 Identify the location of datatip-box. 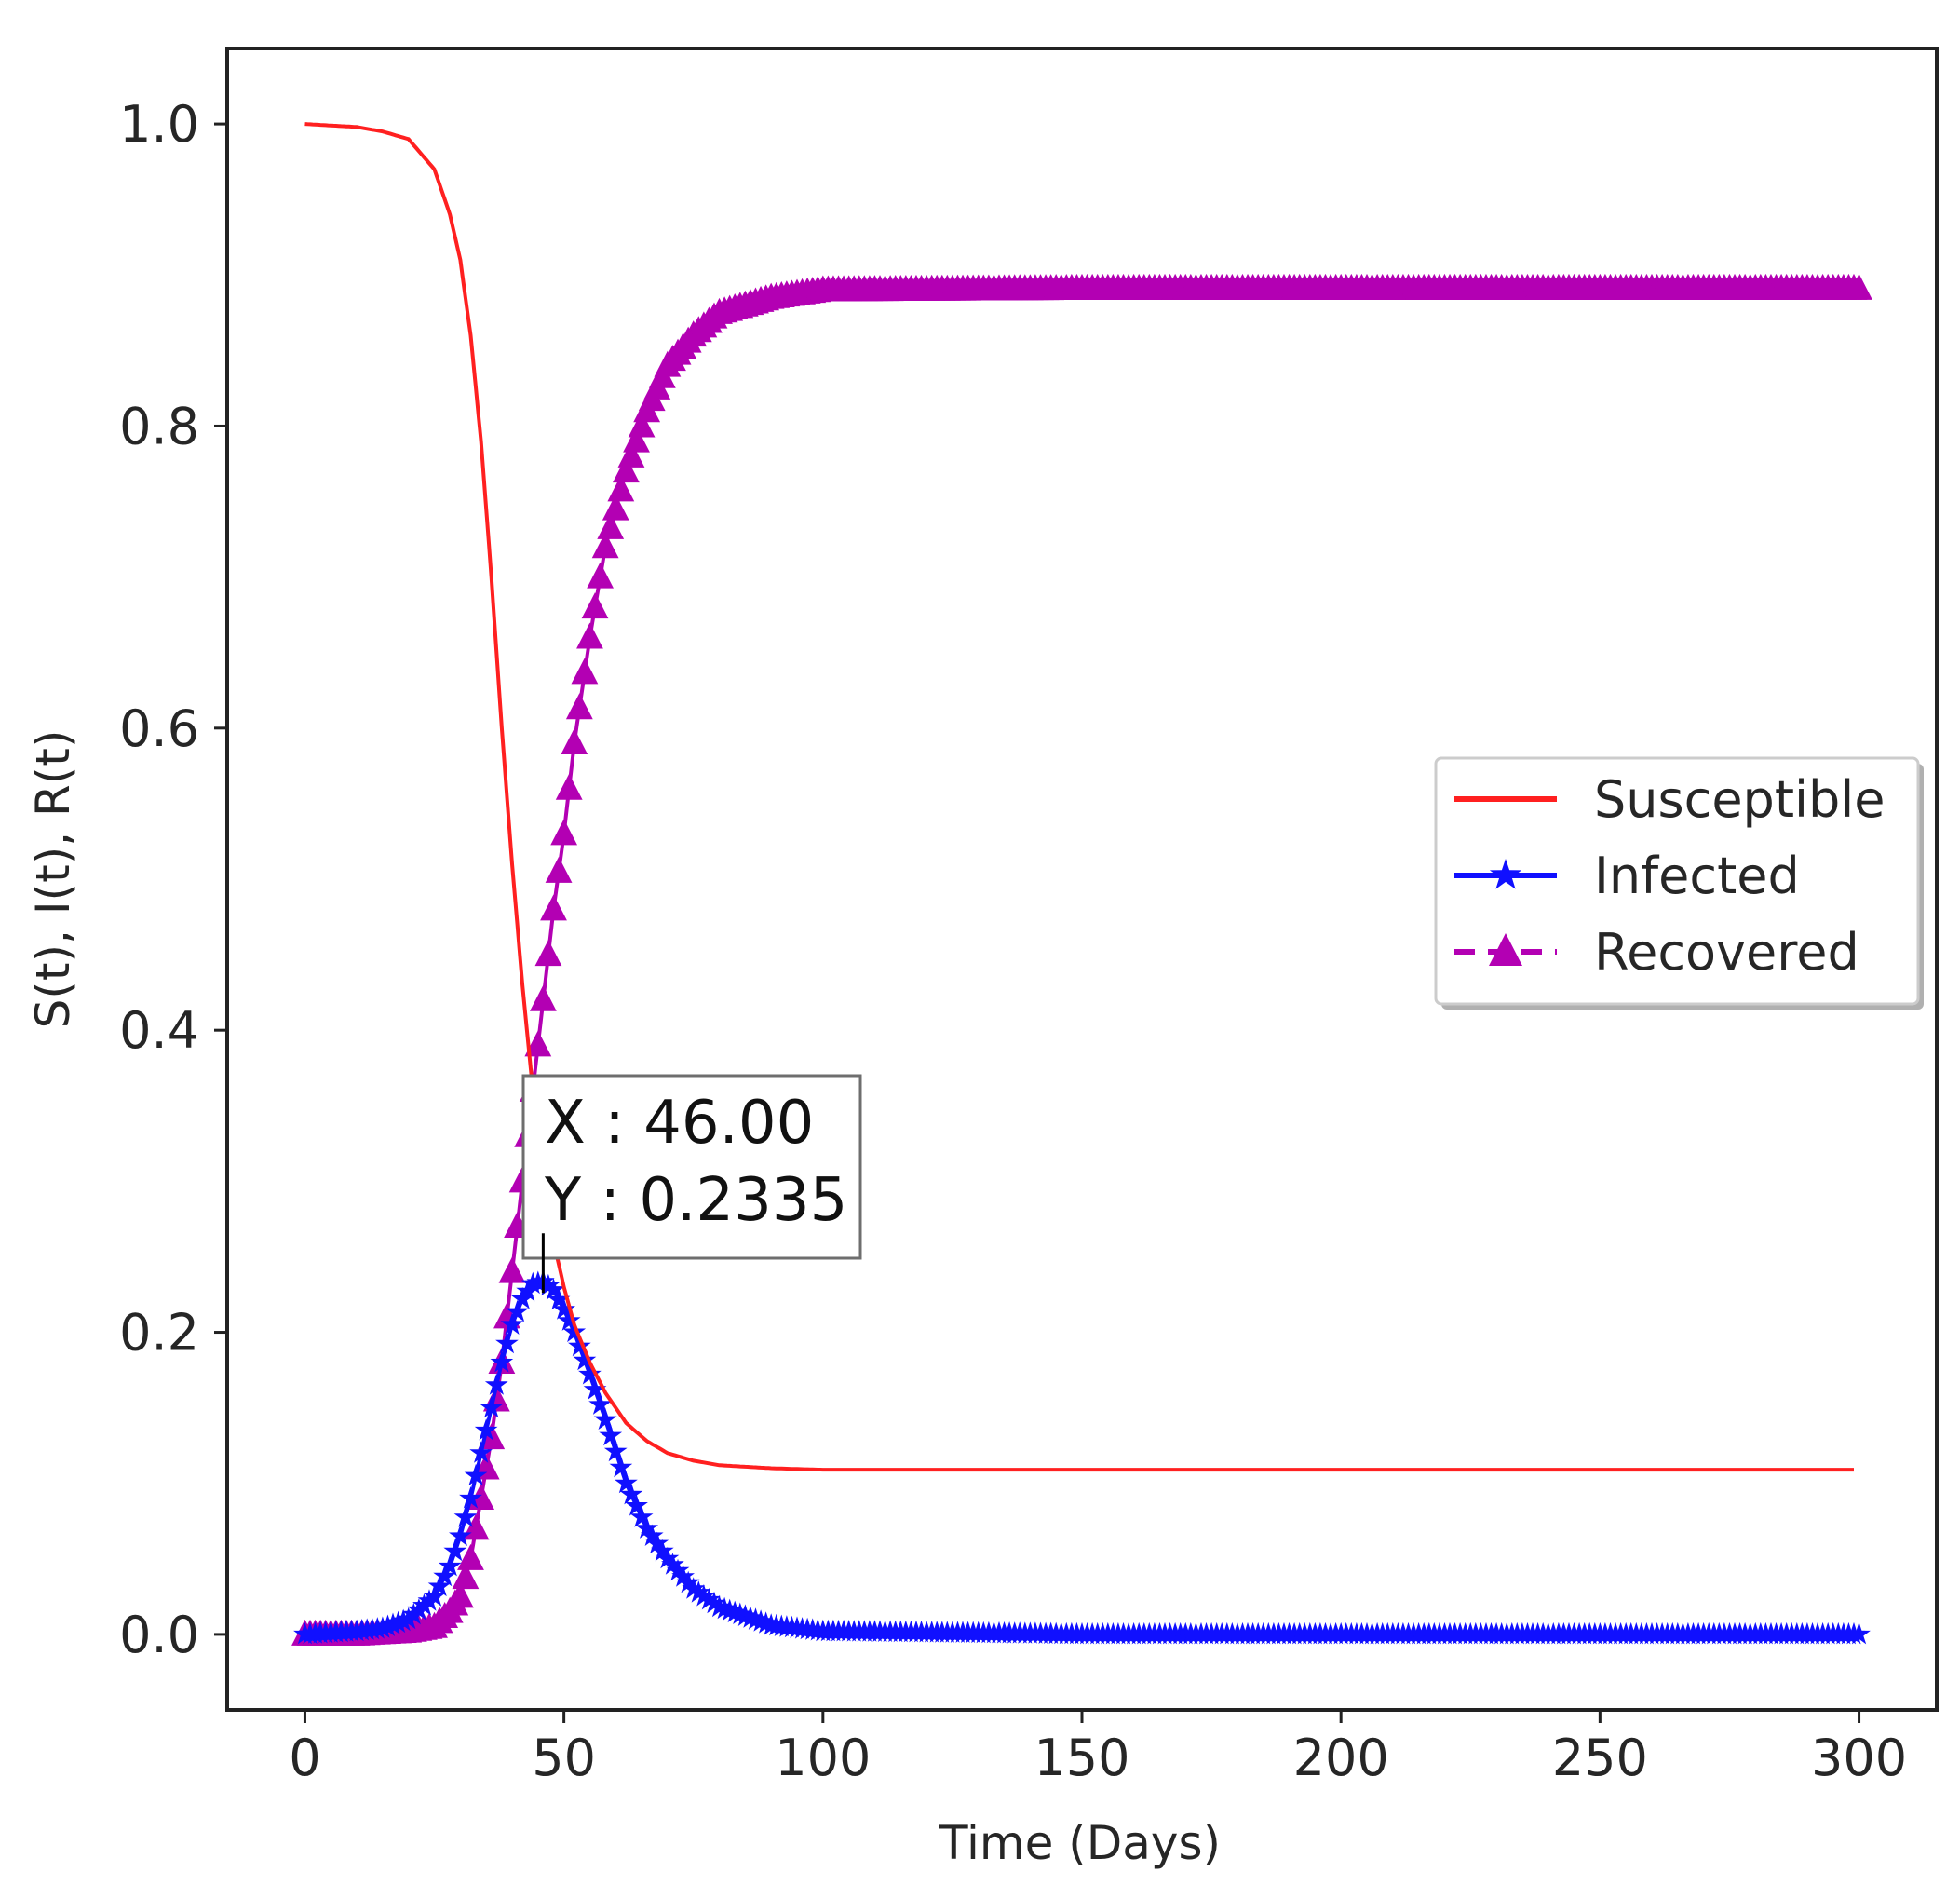
(691, 1167).